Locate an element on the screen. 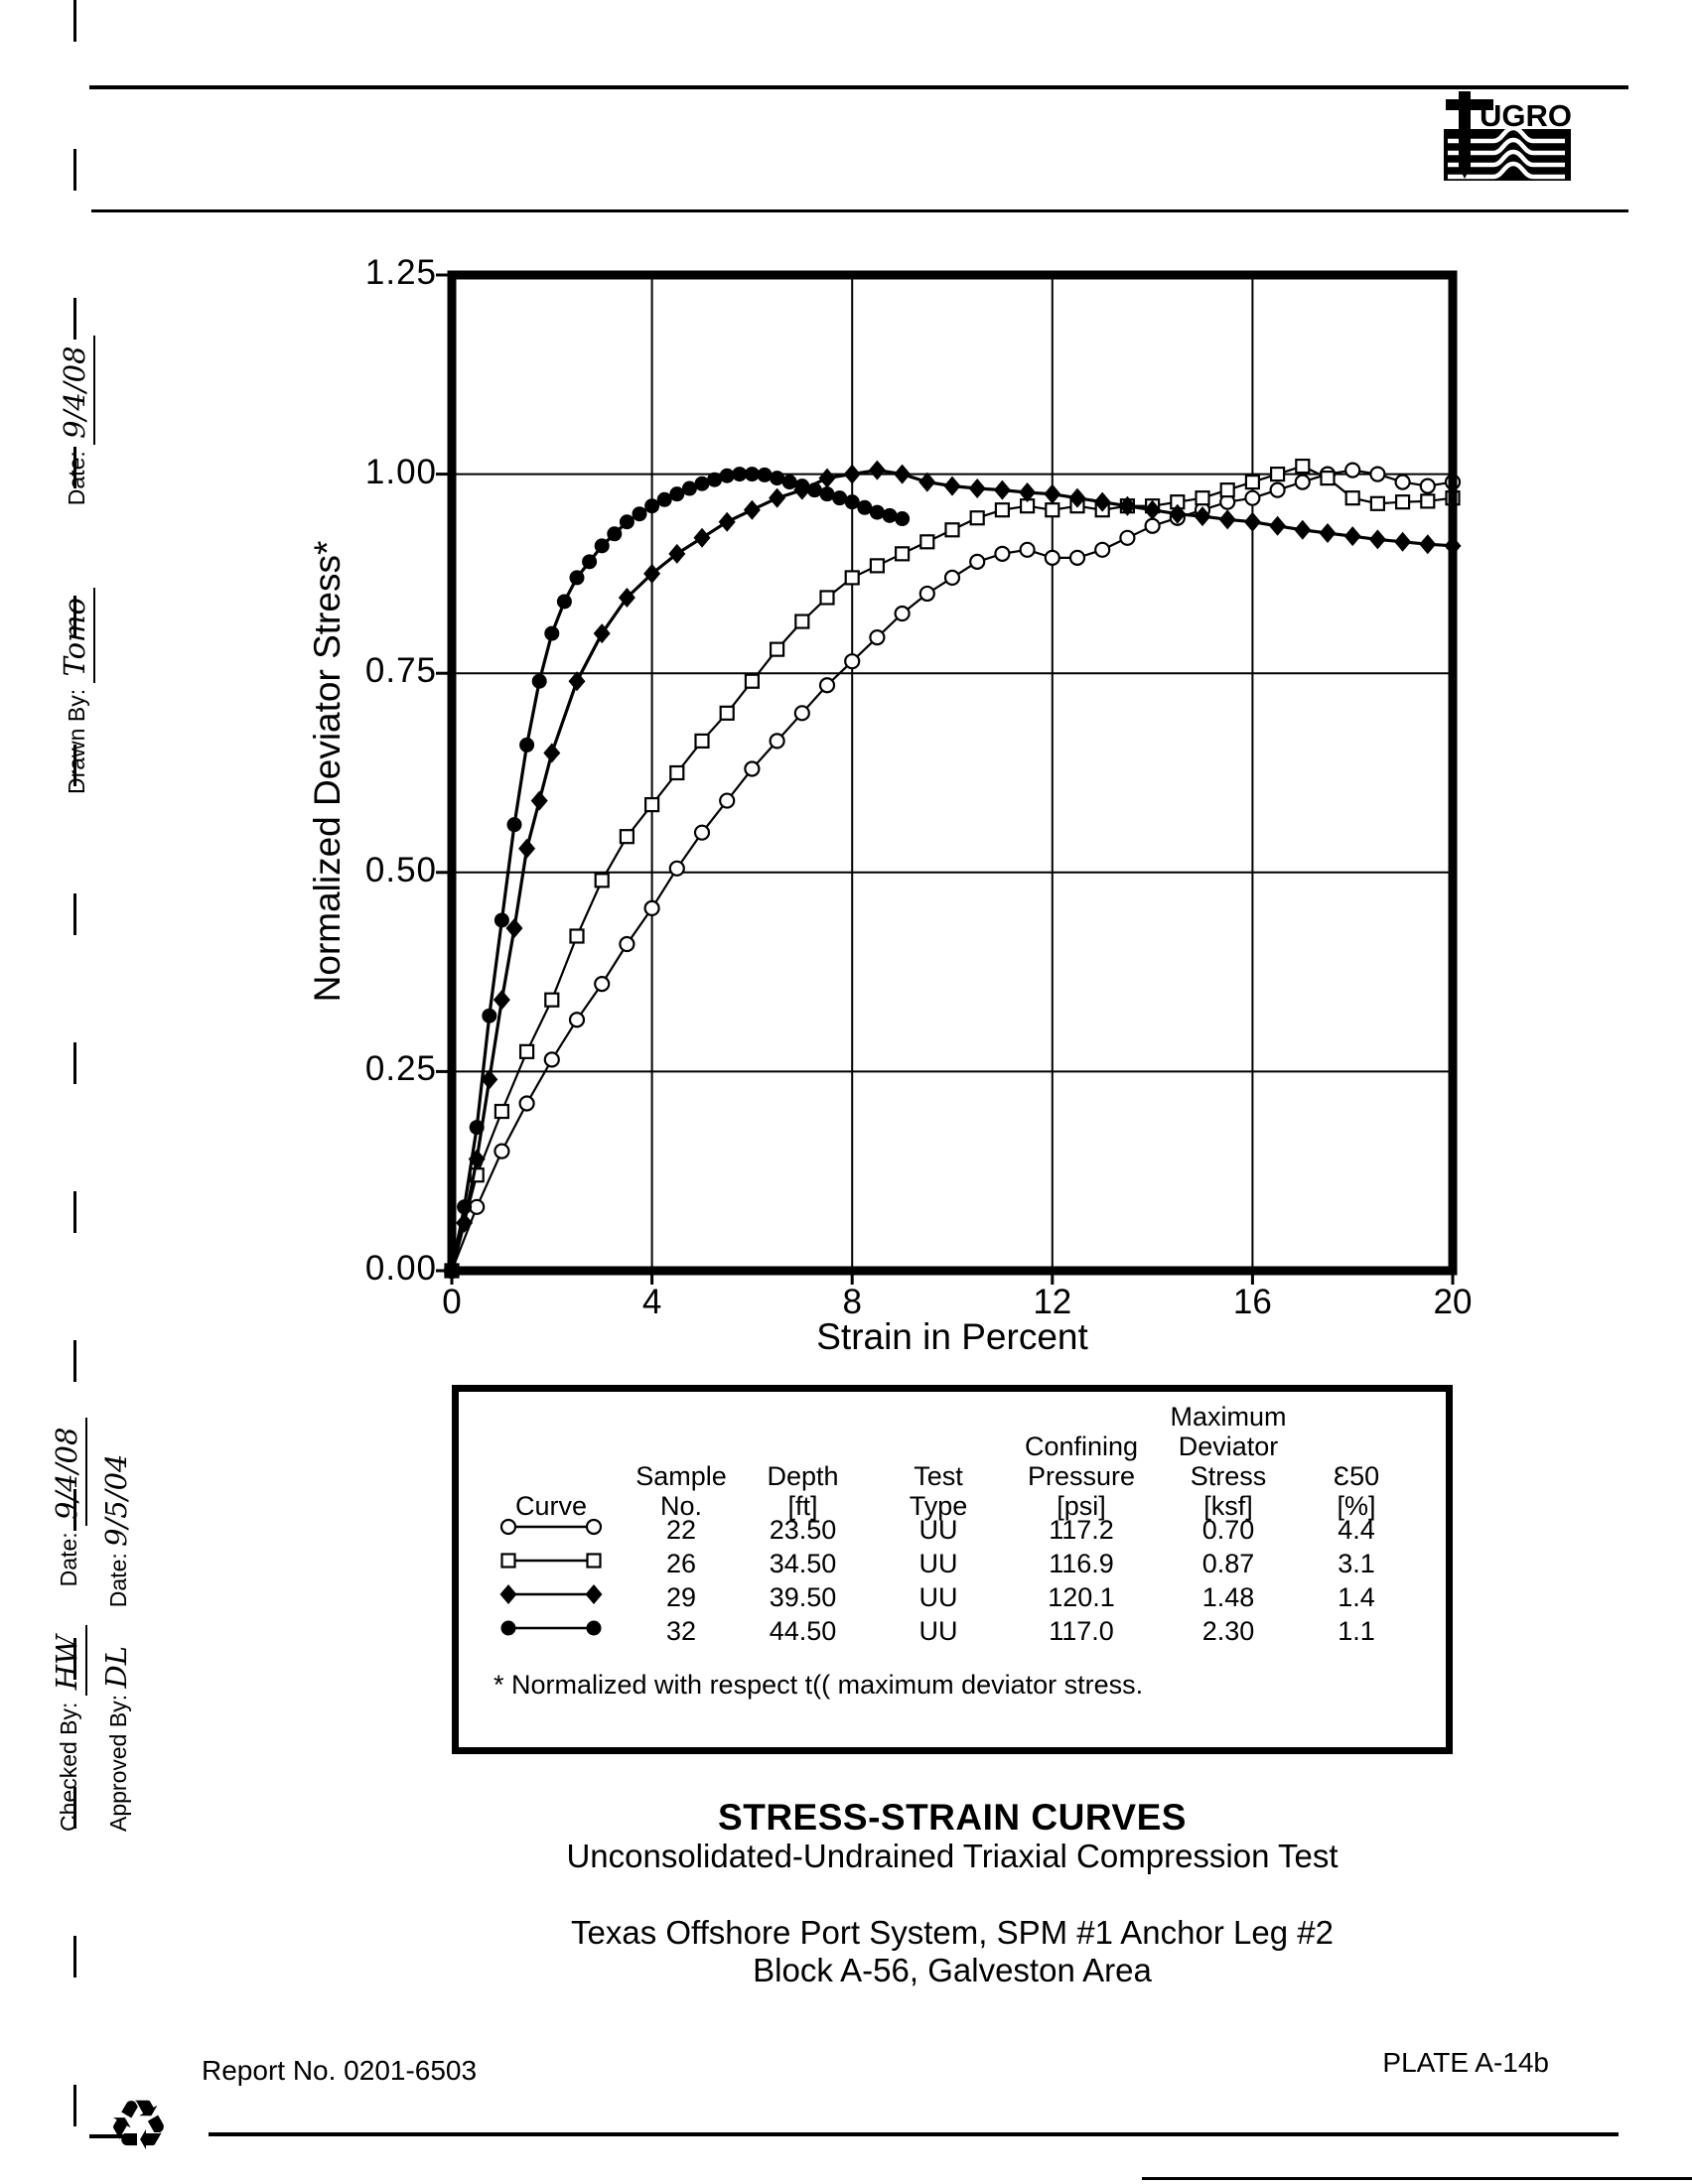  fugro-logo: UGRO is located at coordinates (1507, 140).